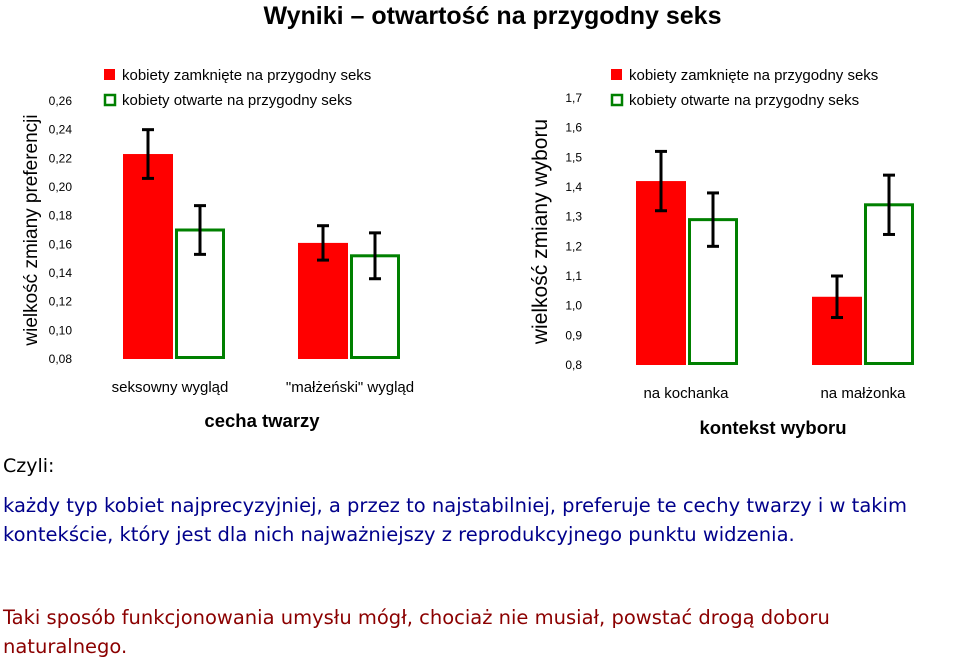 The image size is (959, 662). I want to click on y-tick-label: 0,9, so click(573, 335).